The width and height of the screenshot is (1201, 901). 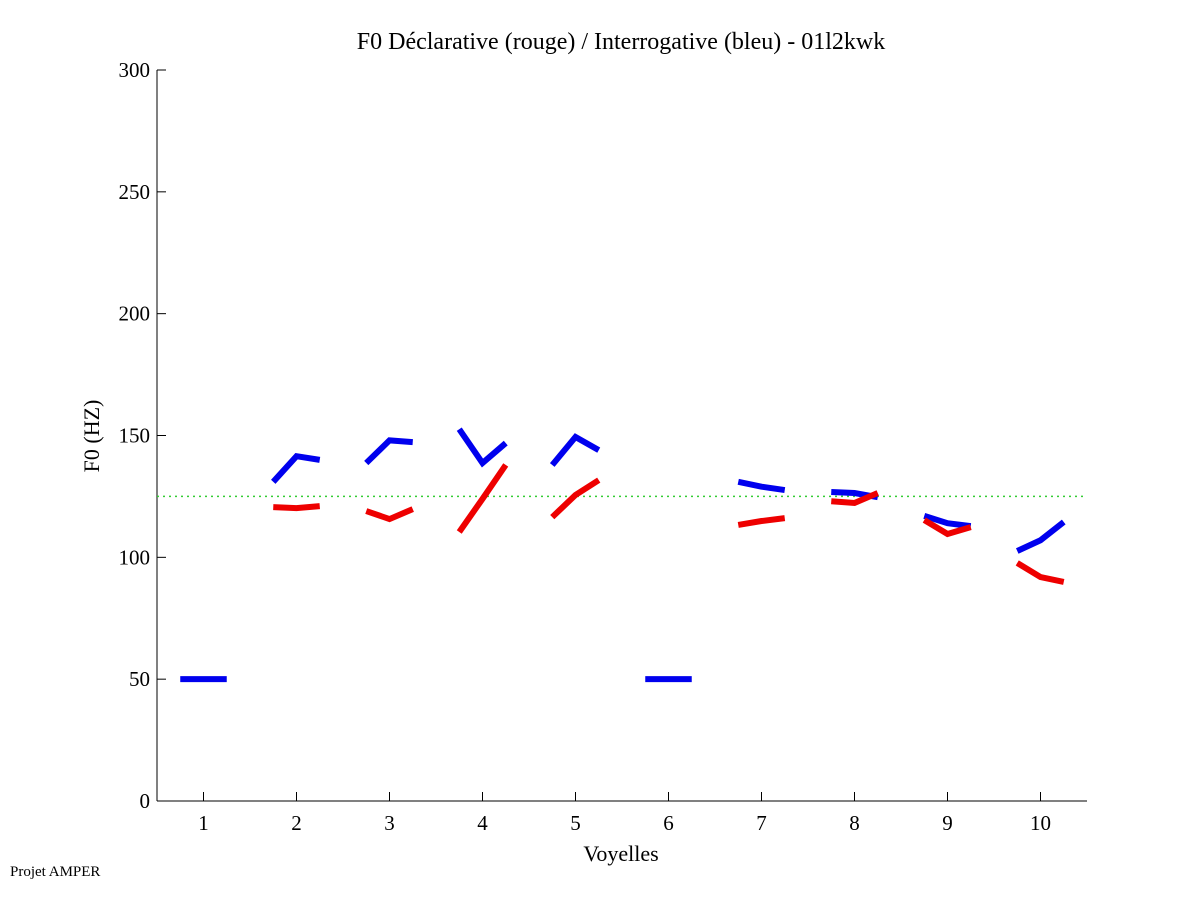 I want to click on footer-credit: Projet AMPER, so click(x=55, y=872).